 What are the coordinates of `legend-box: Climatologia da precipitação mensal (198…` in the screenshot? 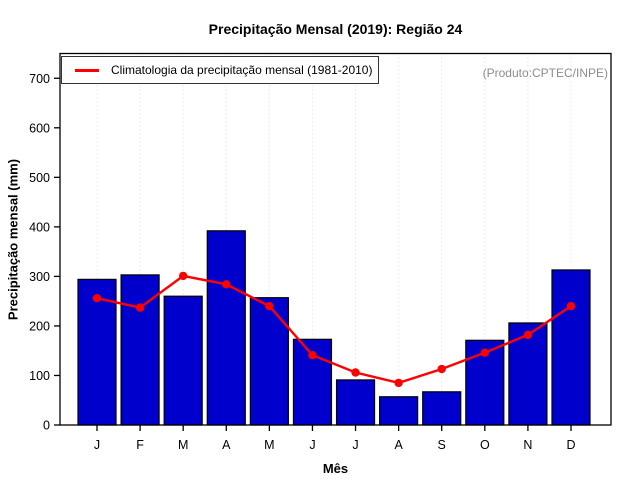 It's located at (220, 70).